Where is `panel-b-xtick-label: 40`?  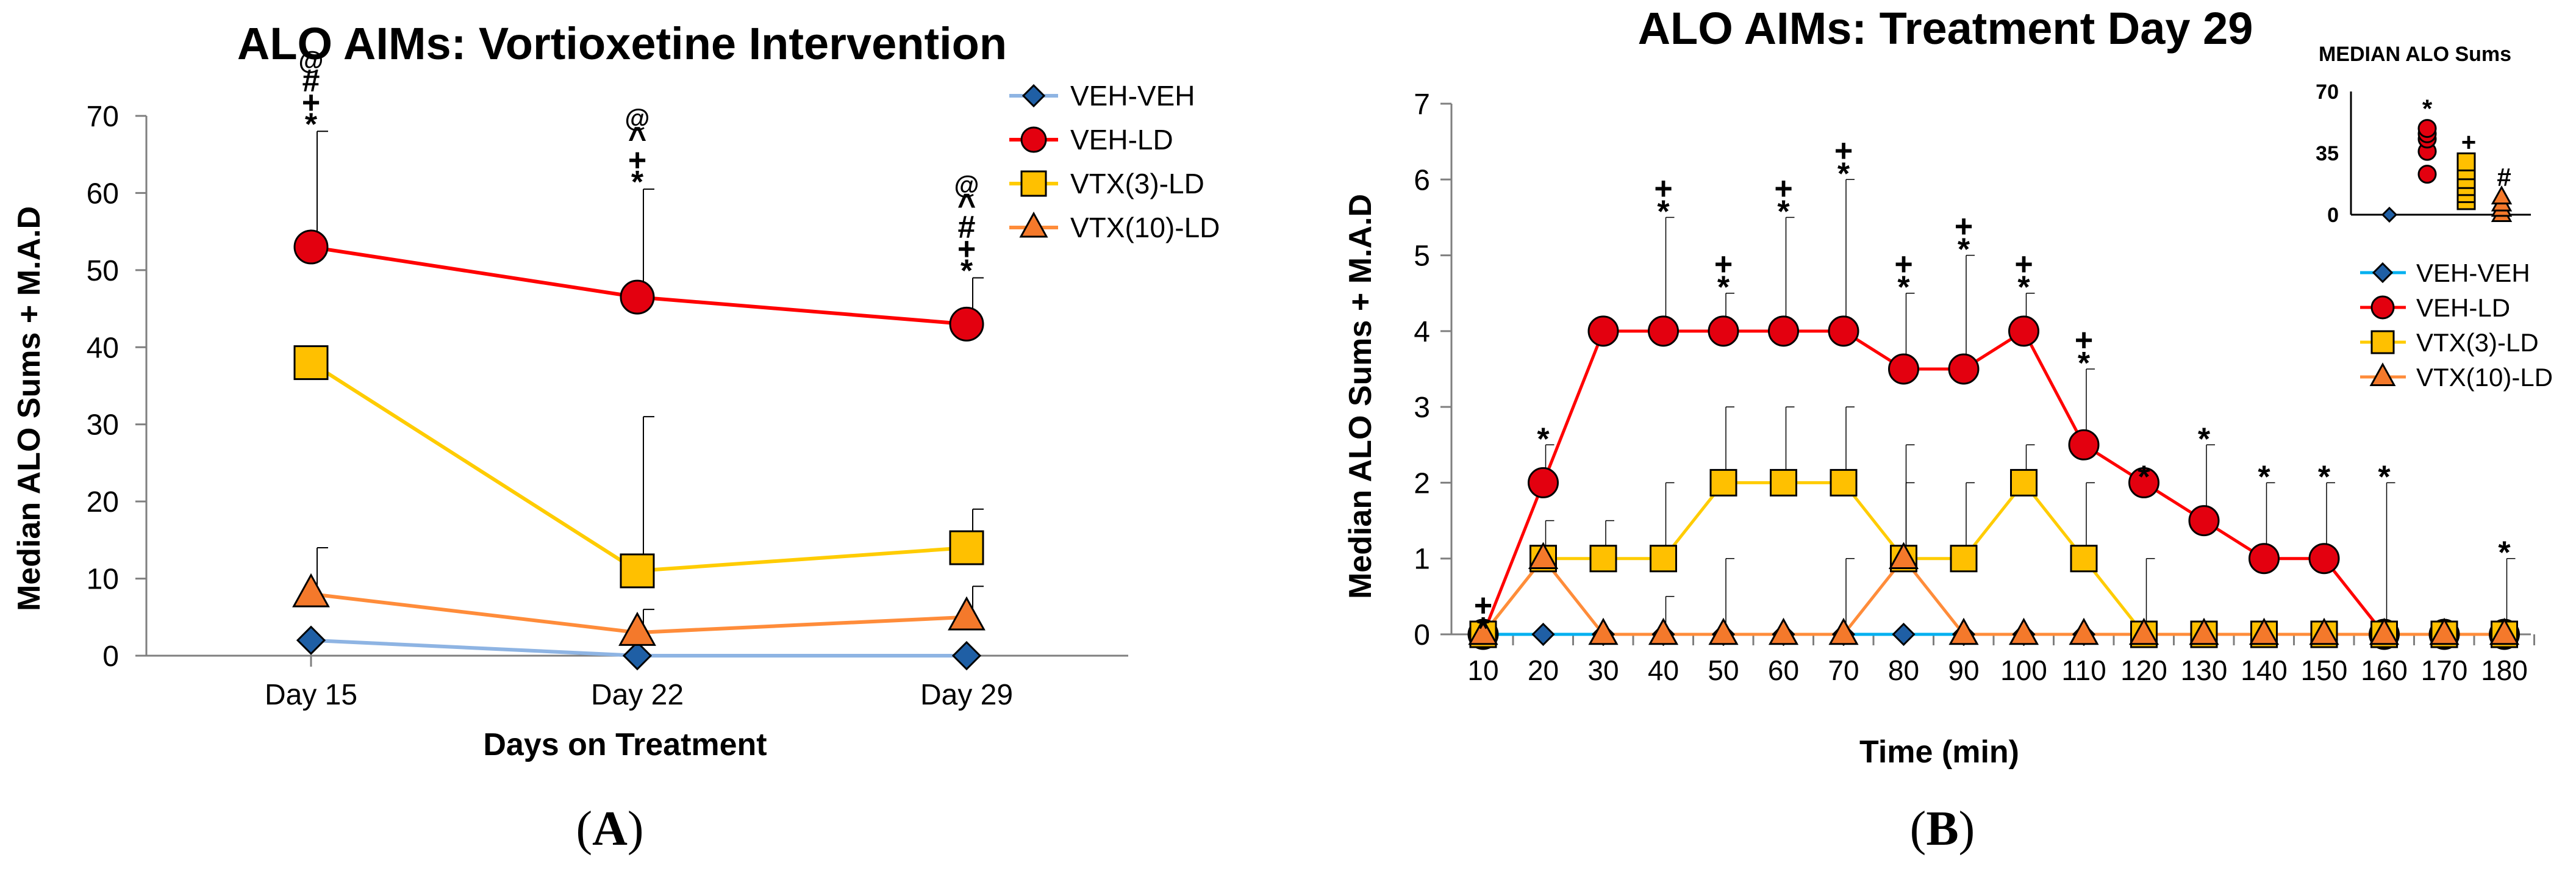
panel-b-xtick-label: 40 is located at coordinates (1663, 670).